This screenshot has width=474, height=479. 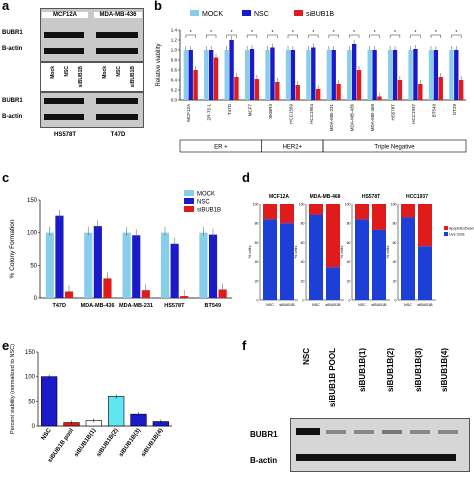 I want to click on x-tick-label: ZR-75-1, so click(x=209, y=112).